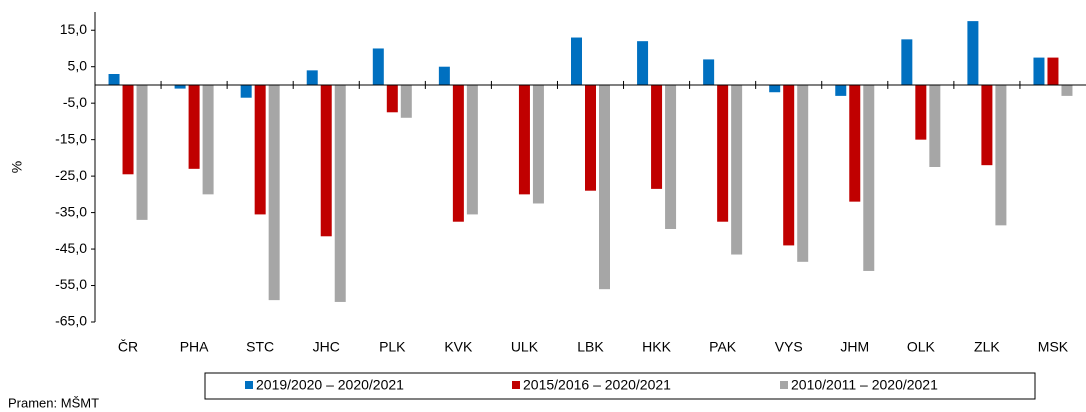  What do you see at coordinates (458, 347) in the screenshot?
I see `x-tick-label: KVK` at bounding box center [458, 347].